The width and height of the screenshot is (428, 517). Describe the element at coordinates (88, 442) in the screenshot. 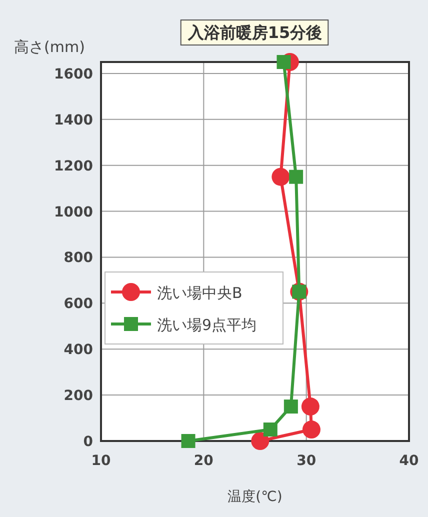

I see `y-tick-label: 0` at that location.